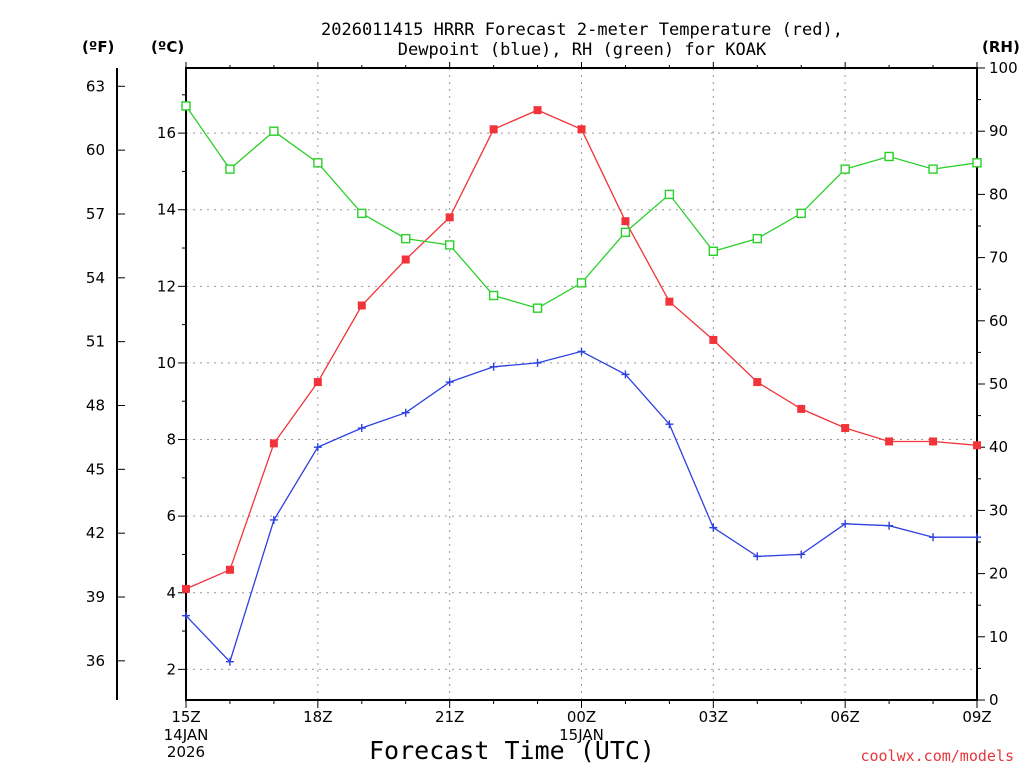 This screenshot has width=1024, height=768. What do you see at coordinates (1003, 68) in the screenshot?
I see `rh-tick-label: 100` at bounding box center [1003, 68].